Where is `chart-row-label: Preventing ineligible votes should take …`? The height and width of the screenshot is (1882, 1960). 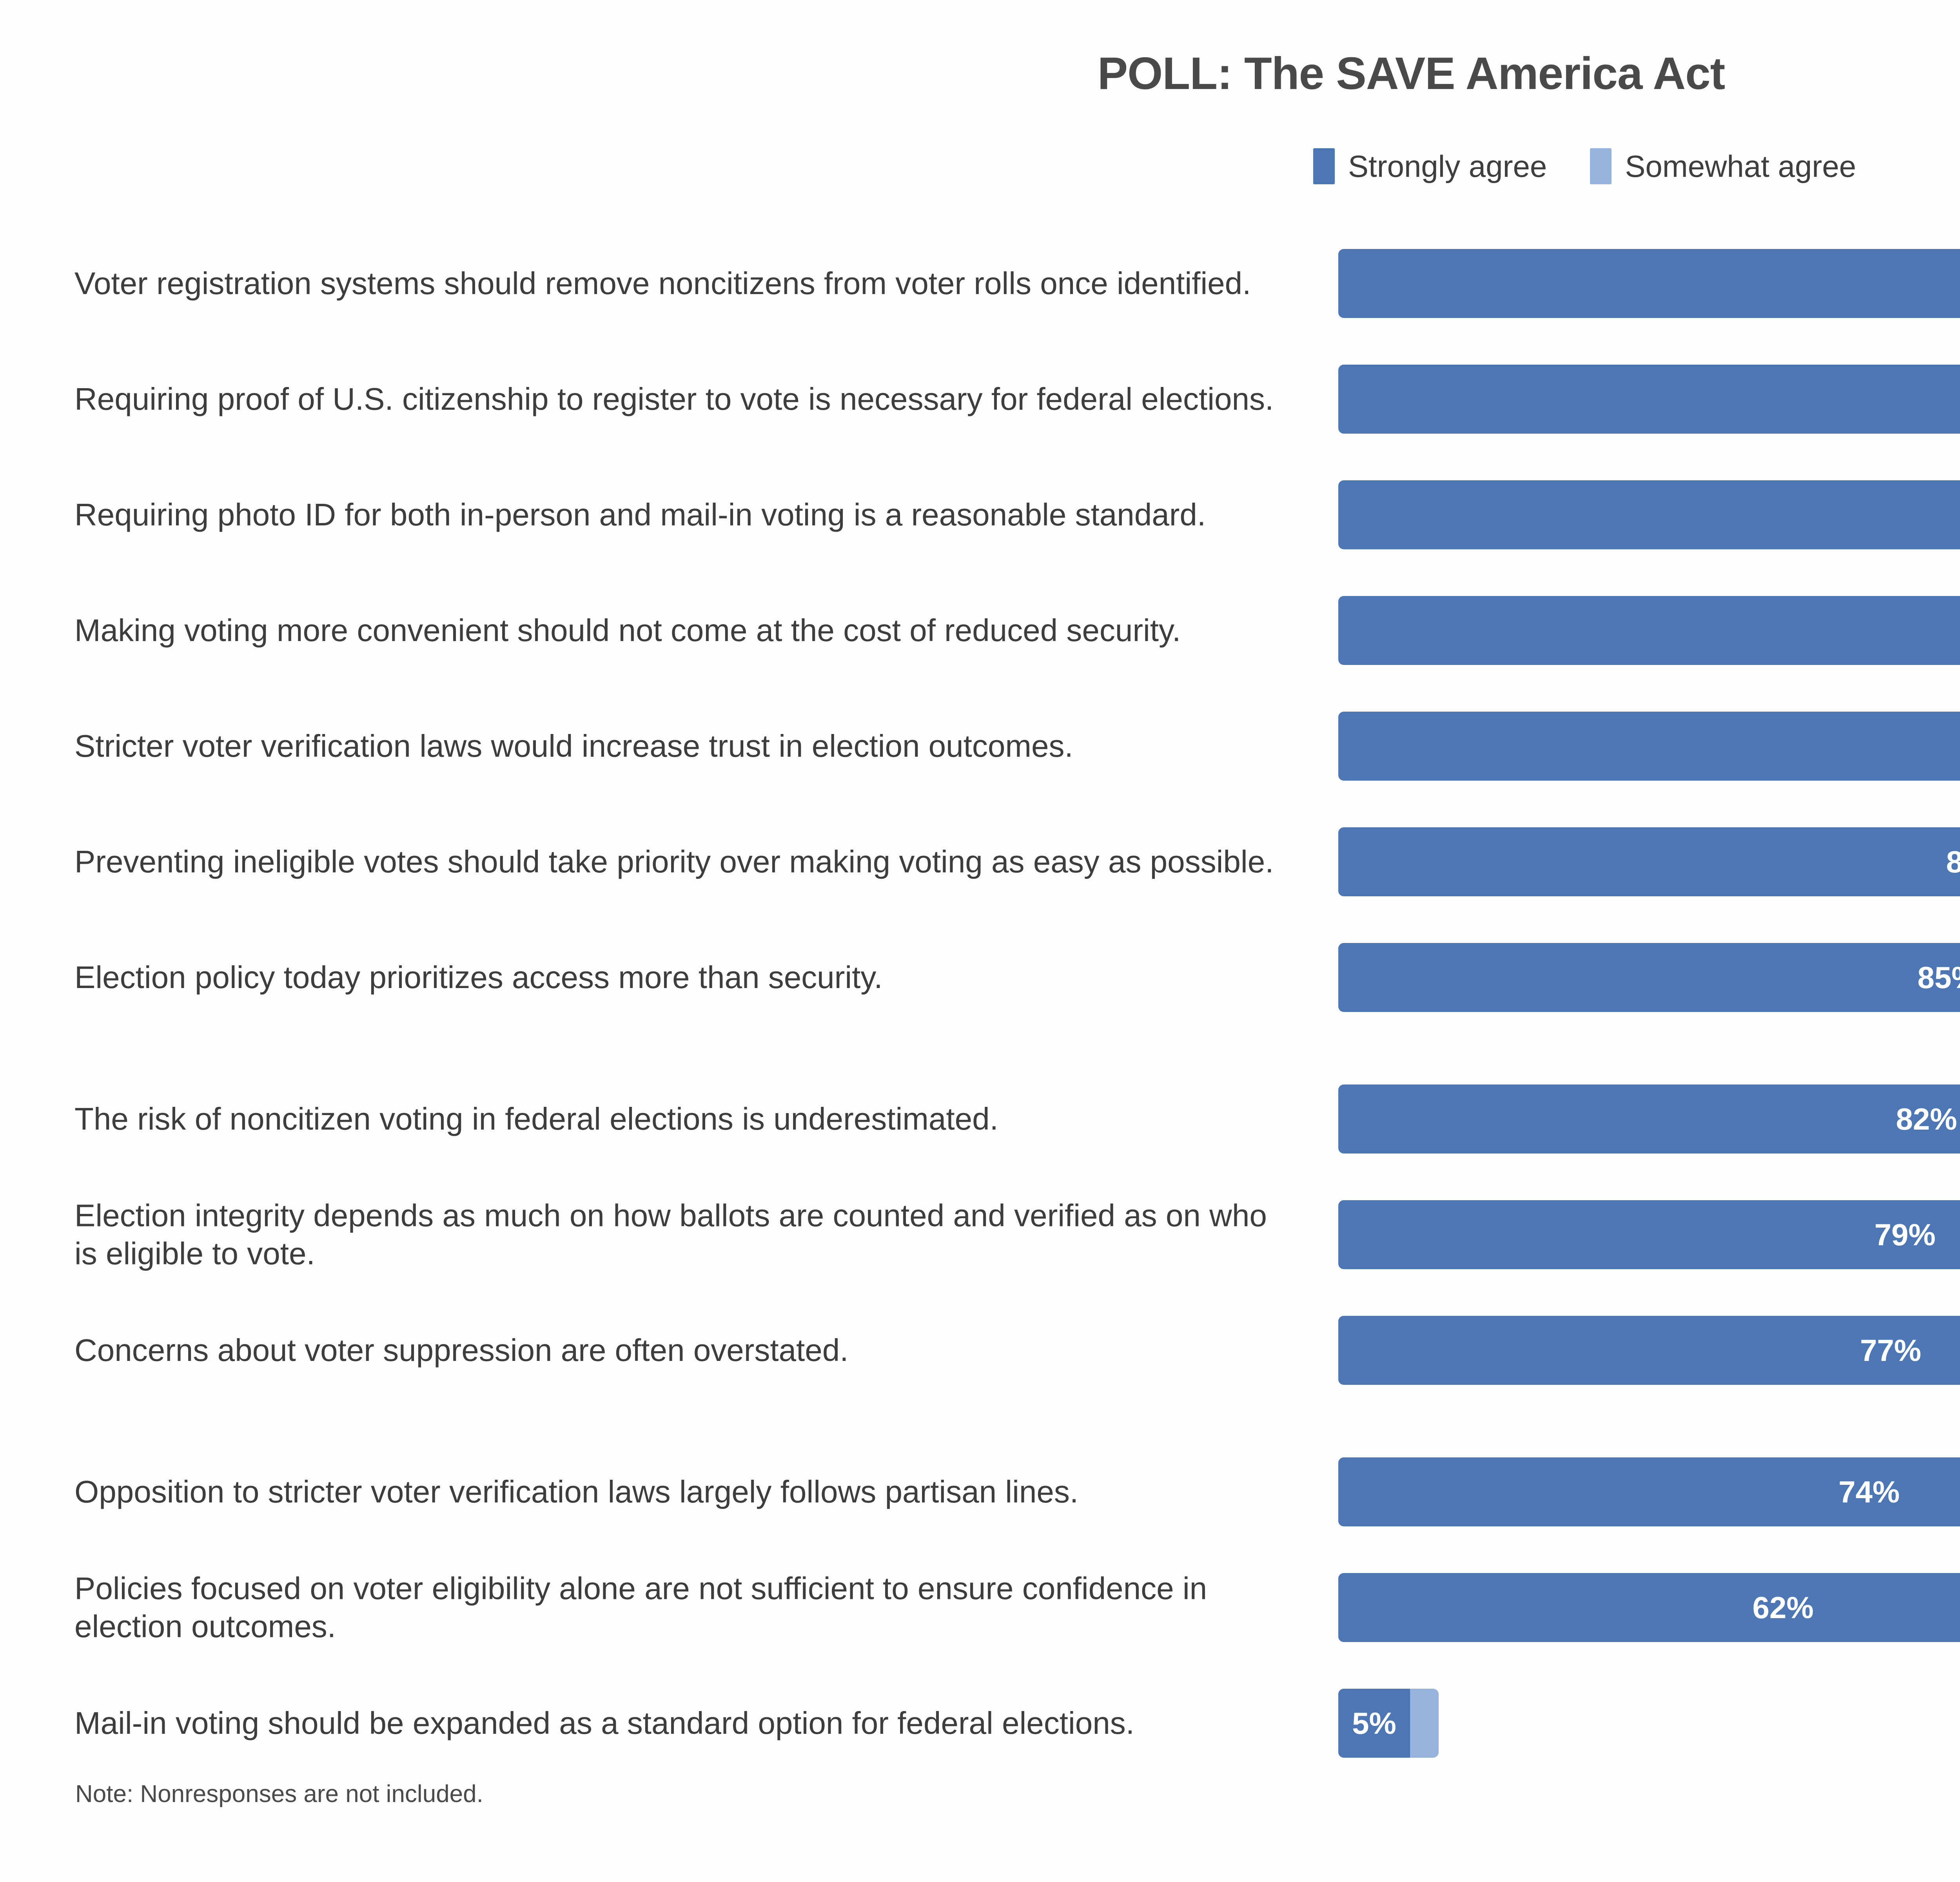
chart-row-label: Preventing ineligible votes should take … is located at coordinates (674, 861).